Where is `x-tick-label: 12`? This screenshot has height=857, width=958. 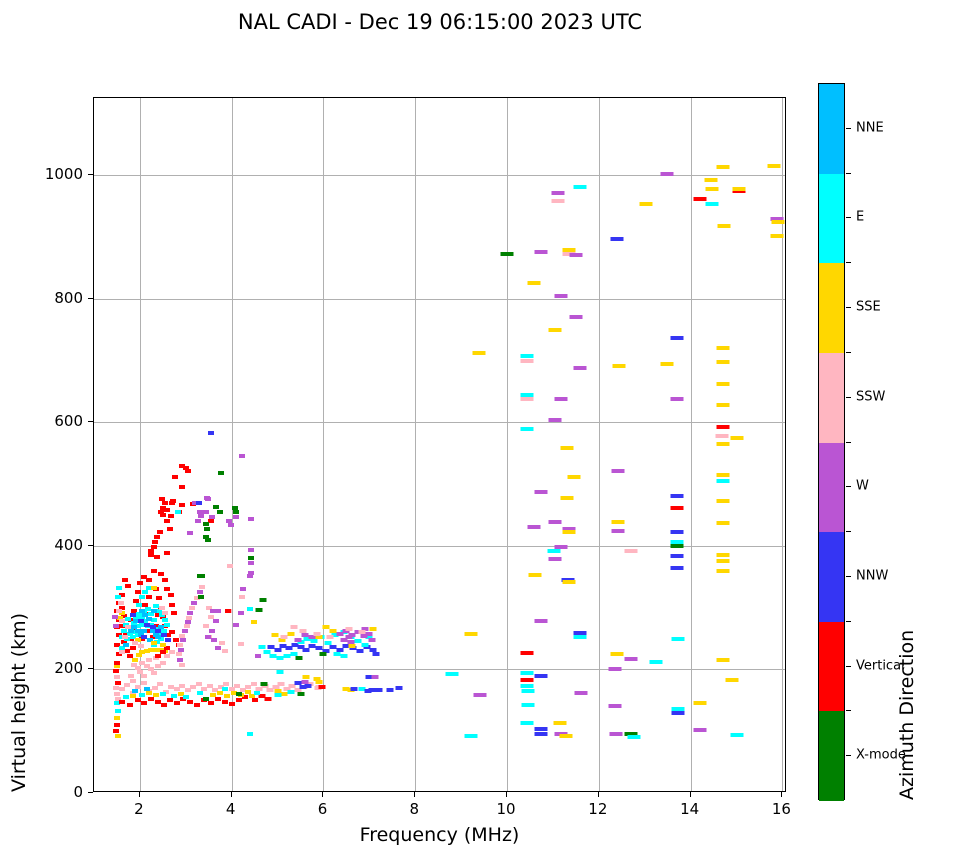
x-tick-label: 12 is located at coordinates (598, 809).